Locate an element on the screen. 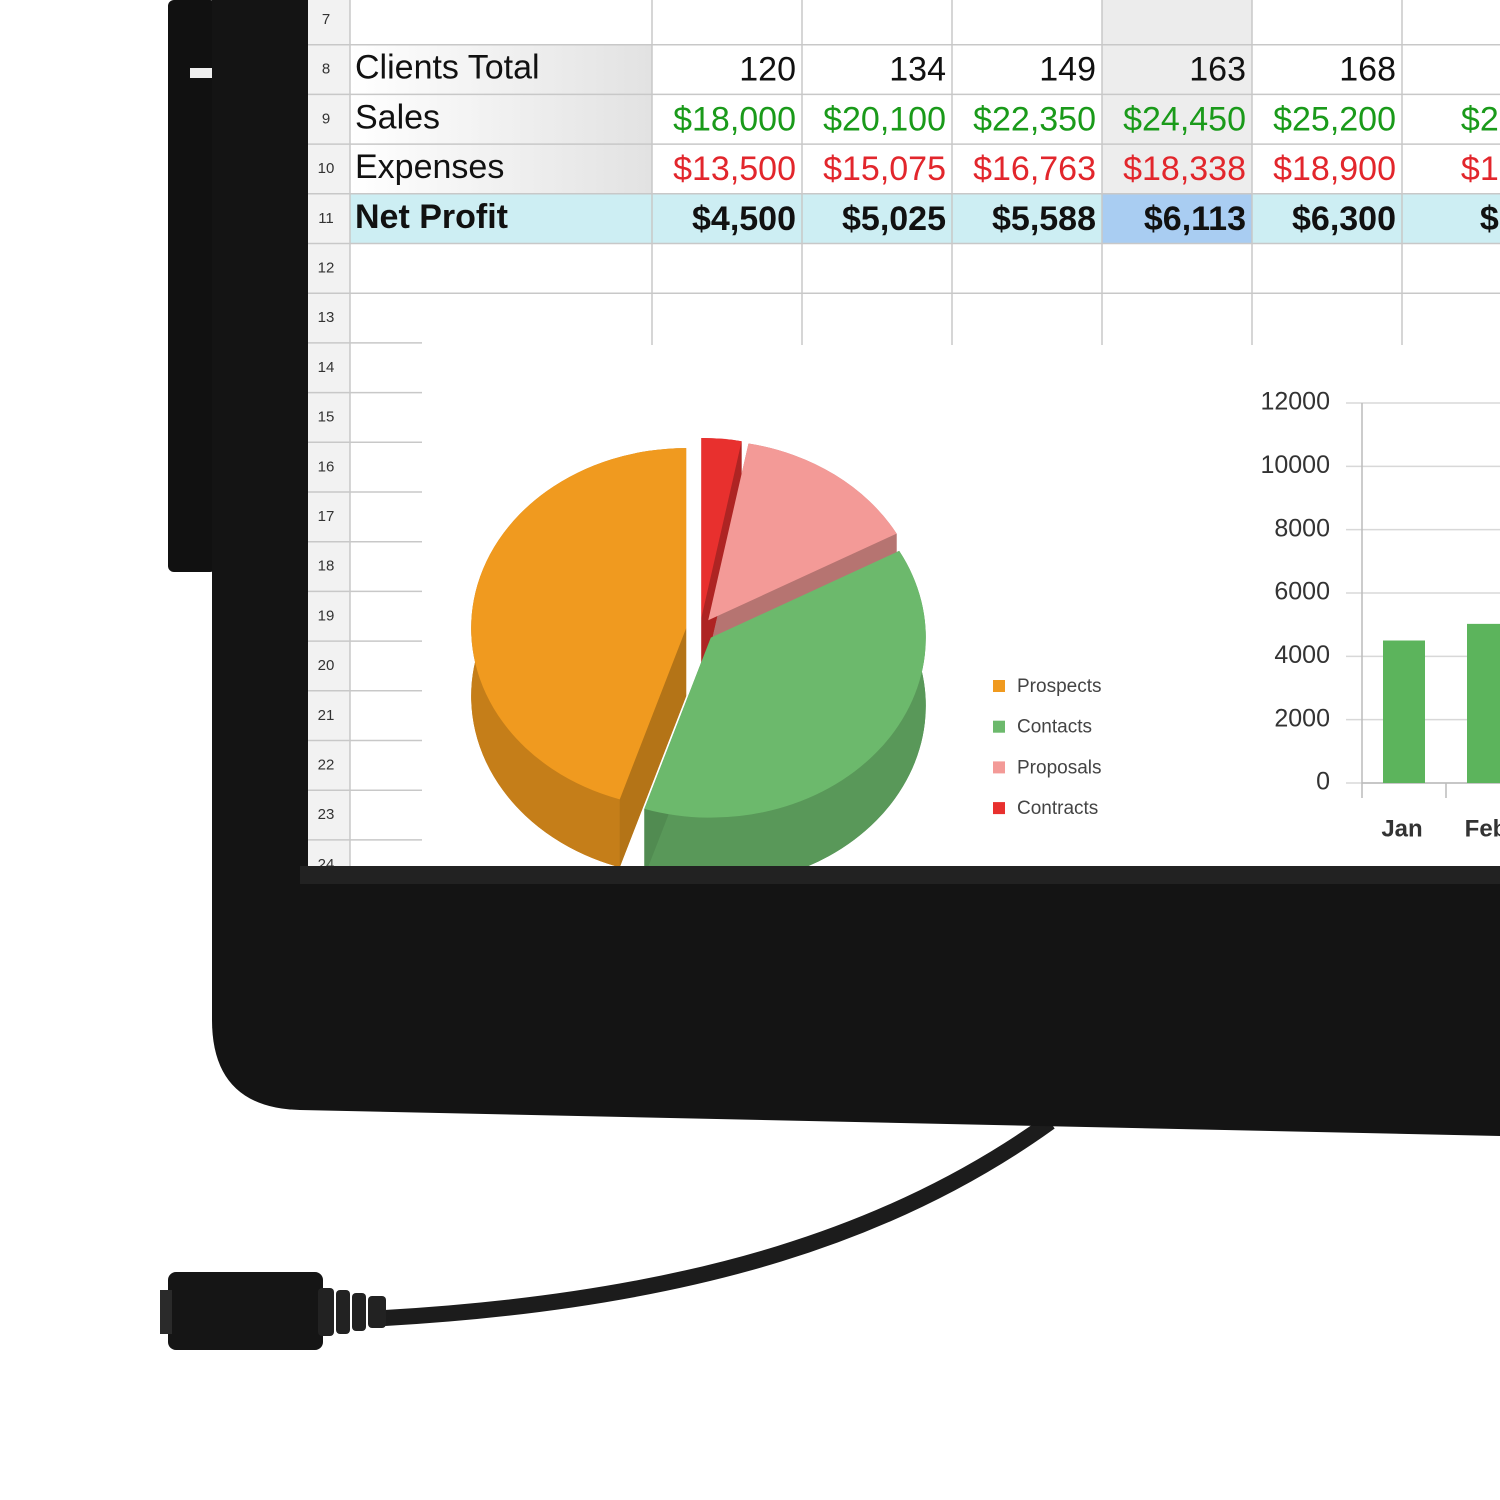 The image size is (1500, 1500). row-number: 22 is located at coordinates (326, 764).